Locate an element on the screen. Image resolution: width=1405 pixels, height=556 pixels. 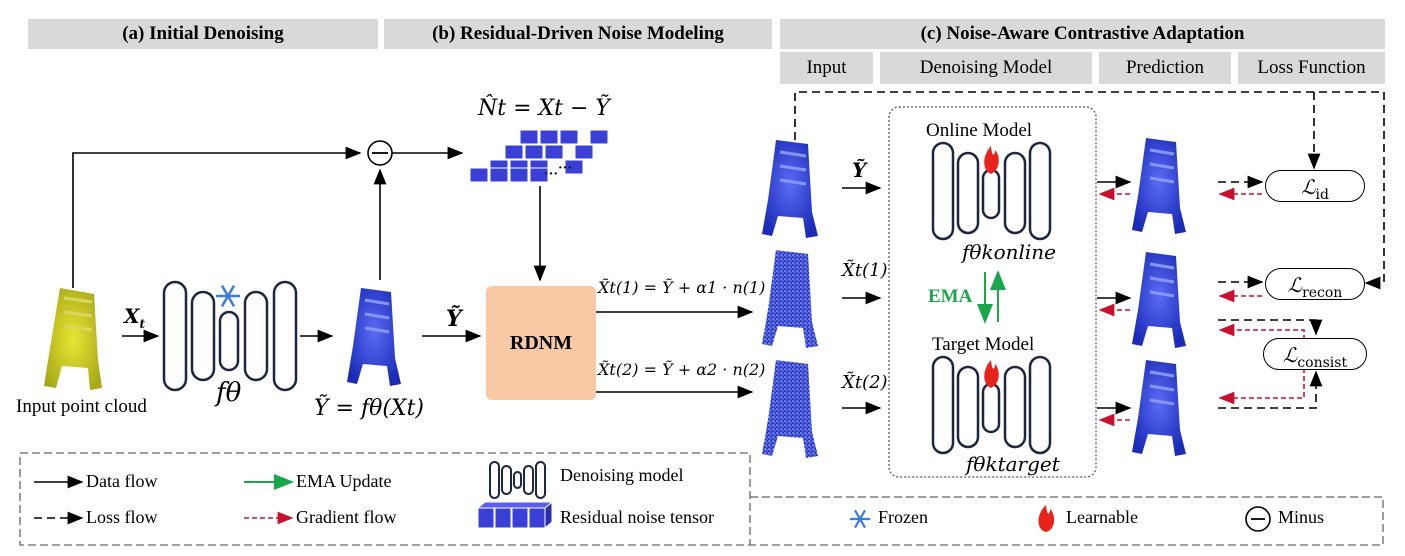
header-initial-denoising: (a) Initial Denoising is located at coordinates (203, 34).